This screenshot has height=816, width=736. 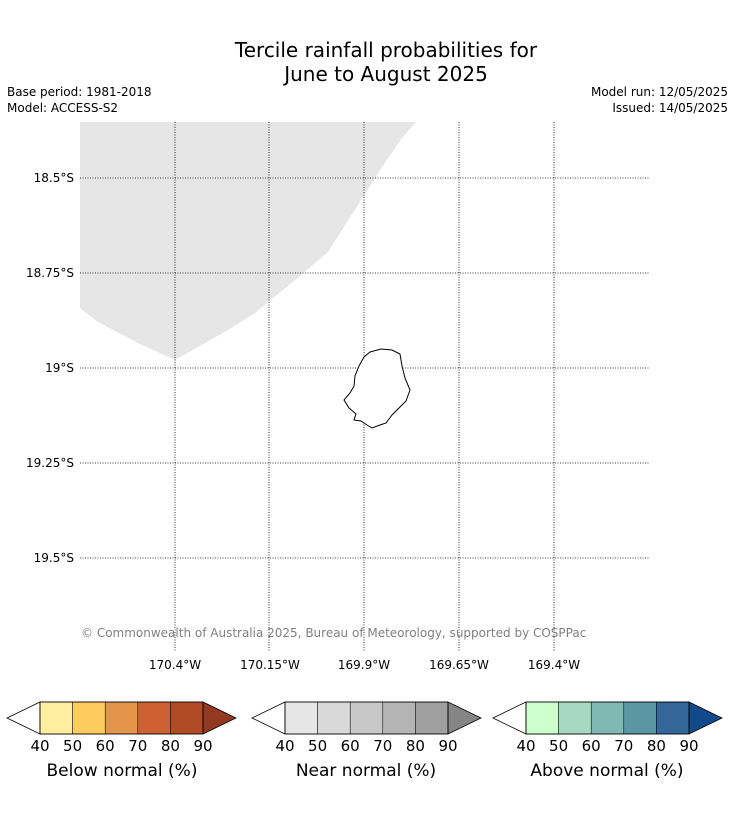 I want to click on lon-label: 169.4°W, so click(x=554, y=665).